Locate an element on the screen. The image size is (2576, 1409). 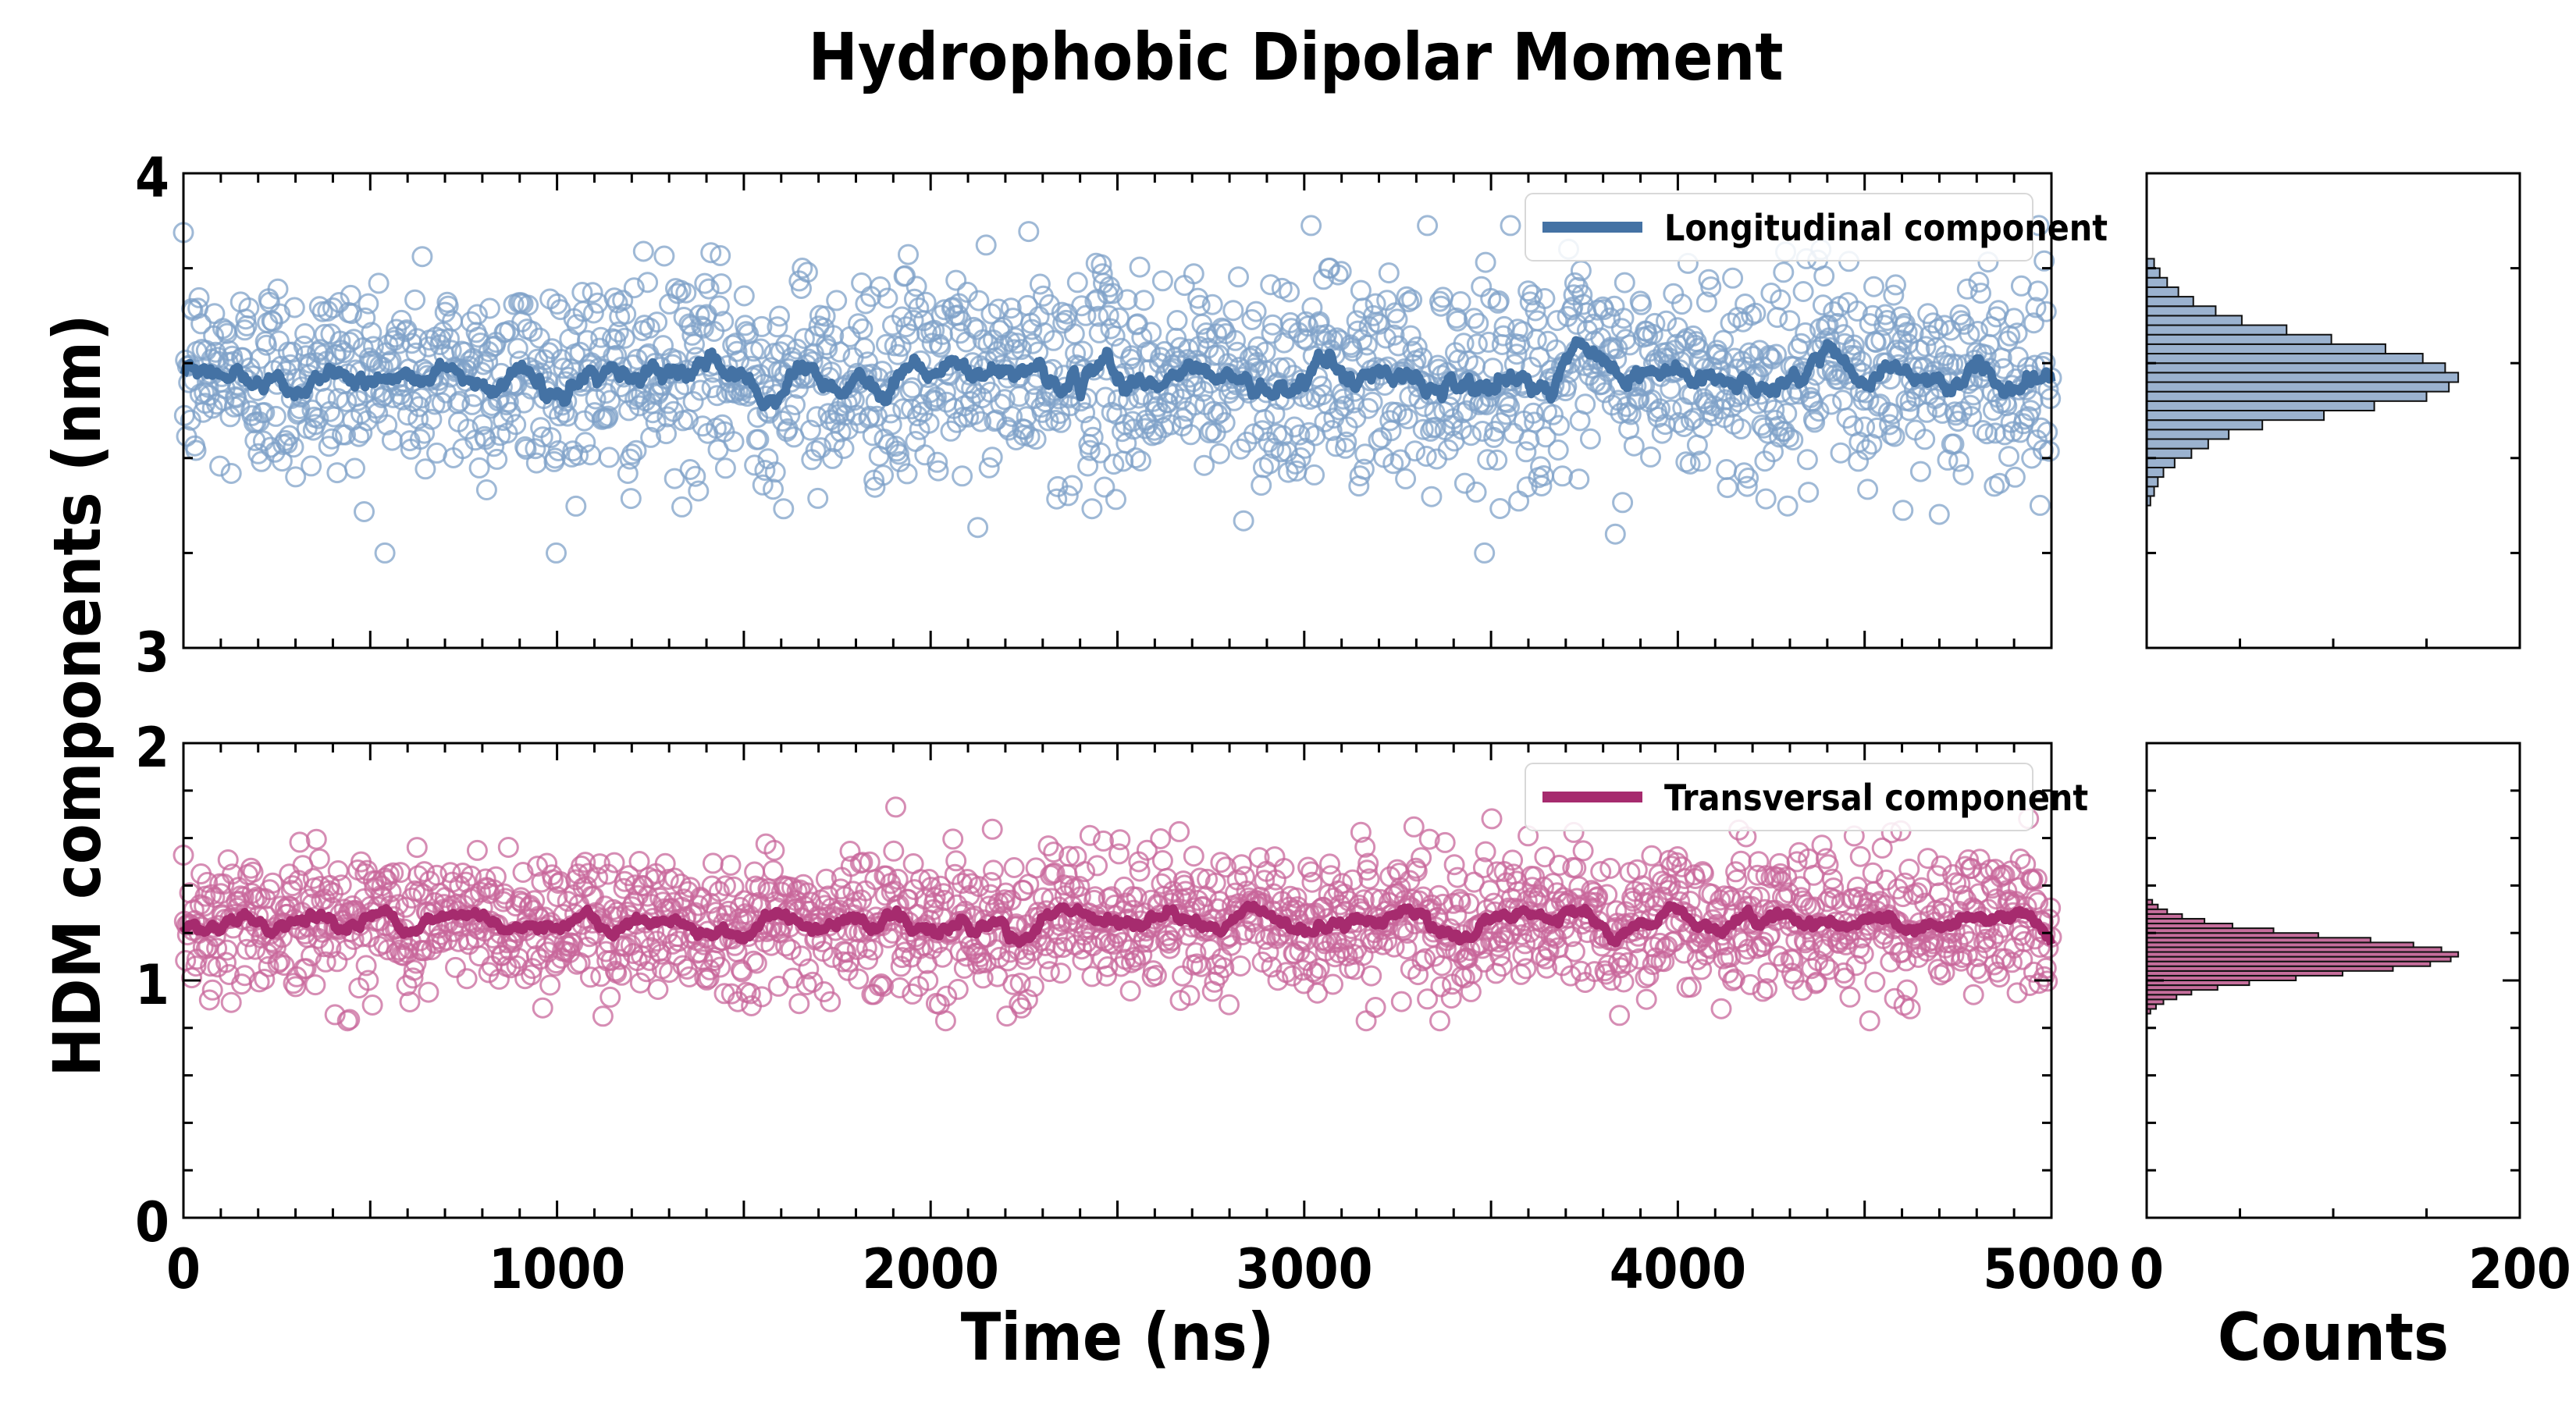
x-tick-label: 5000 is located at coordinates (2051, 1269).